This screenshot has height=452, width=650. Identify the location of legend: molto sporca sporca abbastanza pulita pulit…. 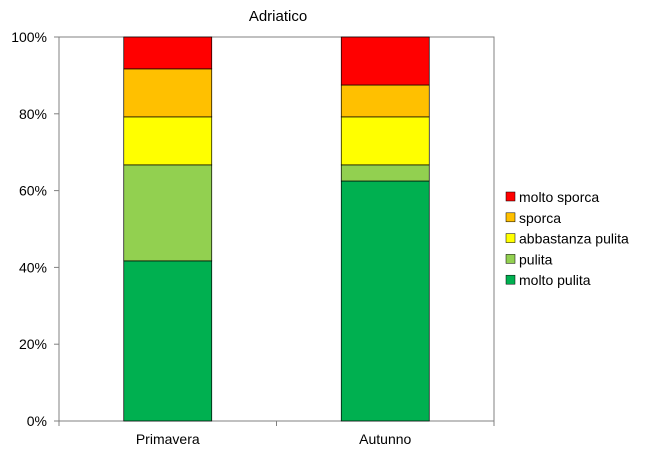
(567, 238).